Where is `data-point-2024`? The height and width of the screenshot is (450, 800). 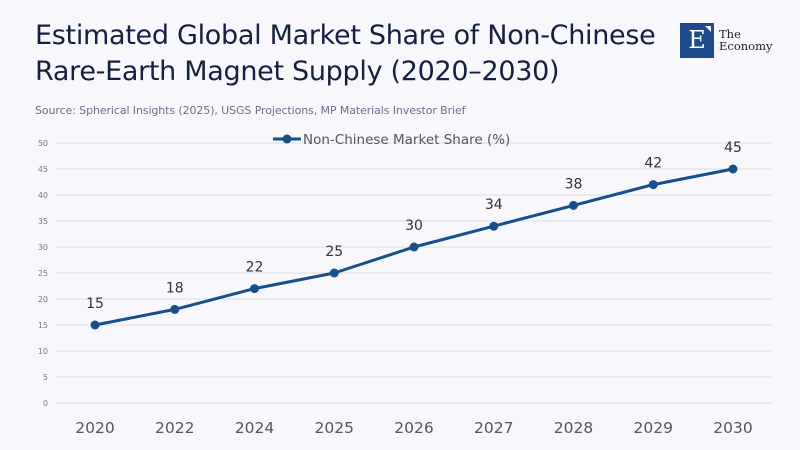 data-point-2024 is located at coordinates (254, 289).